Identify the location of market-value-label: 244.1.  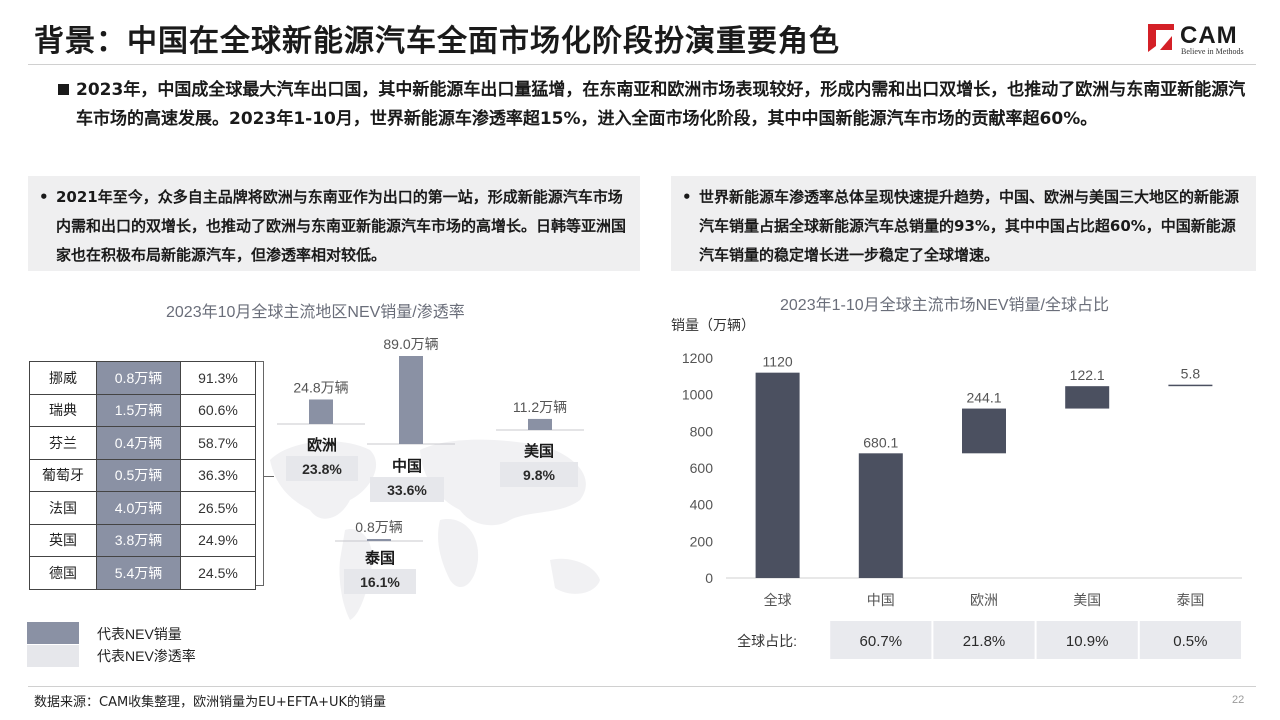
(983, 398).